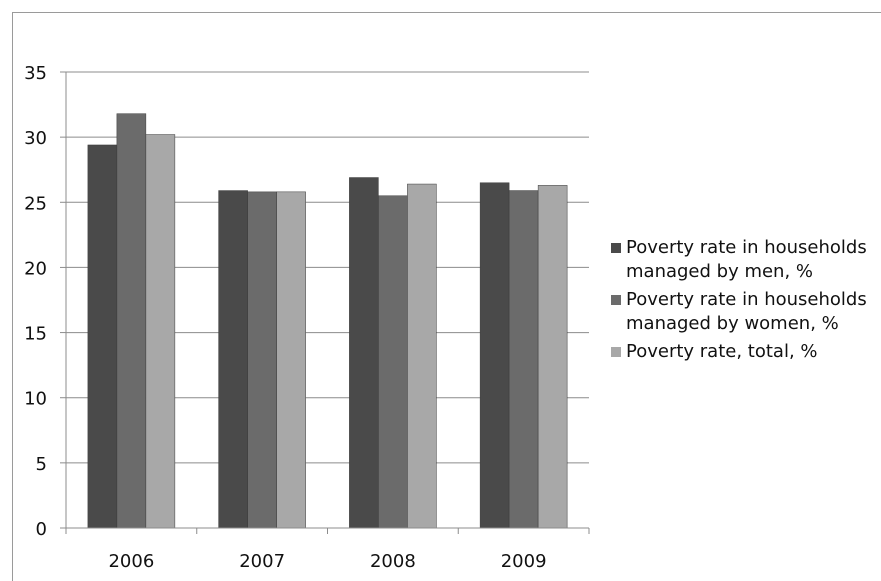  Describe the element at coordinates (35, 138) in the screenshot. I see `y-tick-label: 30` at that location.